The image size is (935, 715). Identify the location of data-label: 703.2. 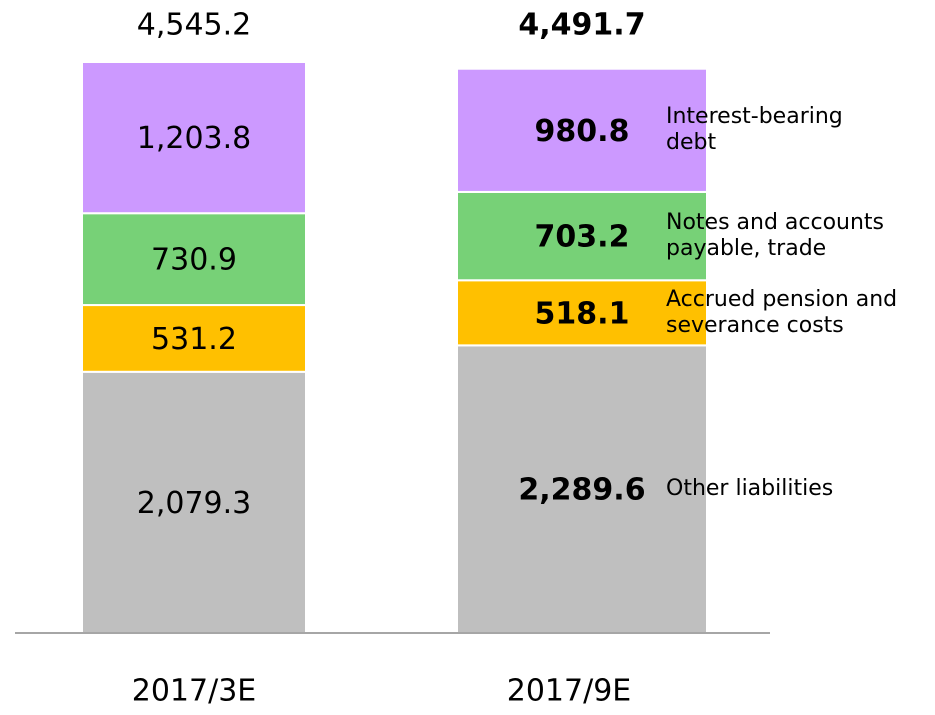
(582, 237).